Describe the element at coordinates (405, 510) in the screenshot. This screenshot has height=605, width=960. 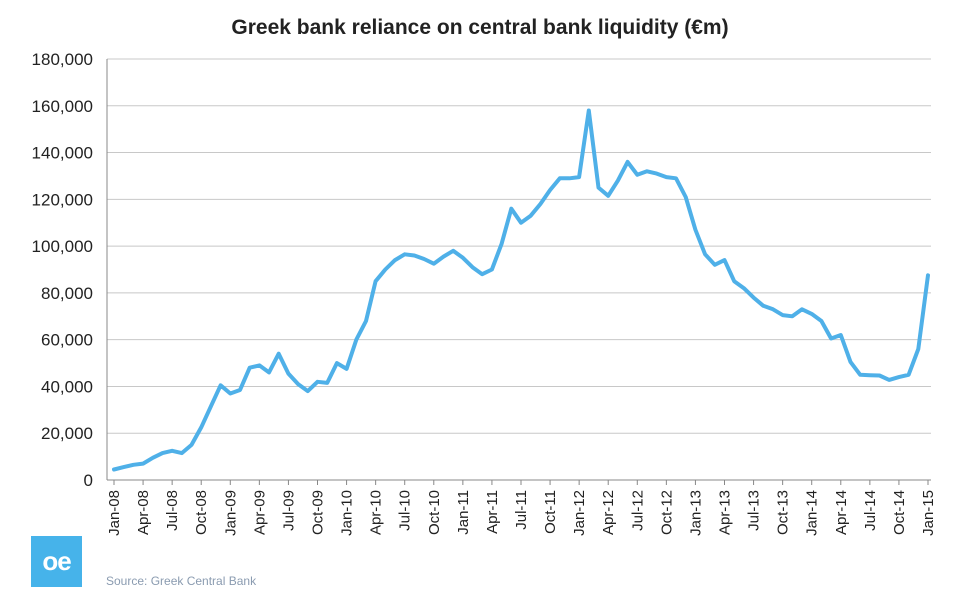
I see `x-tick-label: Jul-10` at that location.